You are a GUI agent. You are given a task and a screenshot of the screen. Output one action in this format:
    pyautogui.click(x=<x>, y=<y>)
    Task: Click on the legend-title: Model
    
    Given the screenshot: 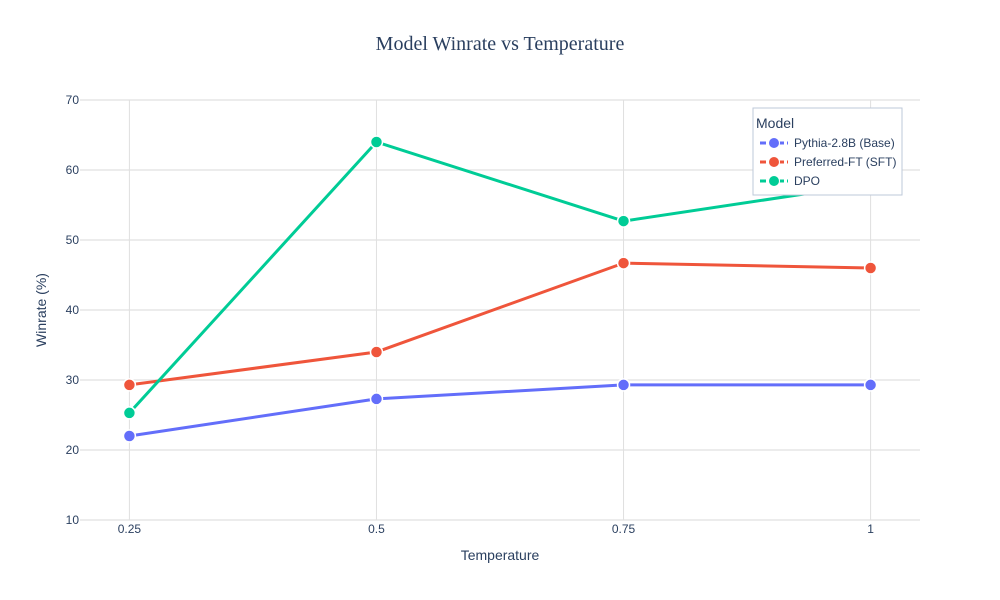 What is the action you would take?
    pyautogui.click(x=775, y=123)
    